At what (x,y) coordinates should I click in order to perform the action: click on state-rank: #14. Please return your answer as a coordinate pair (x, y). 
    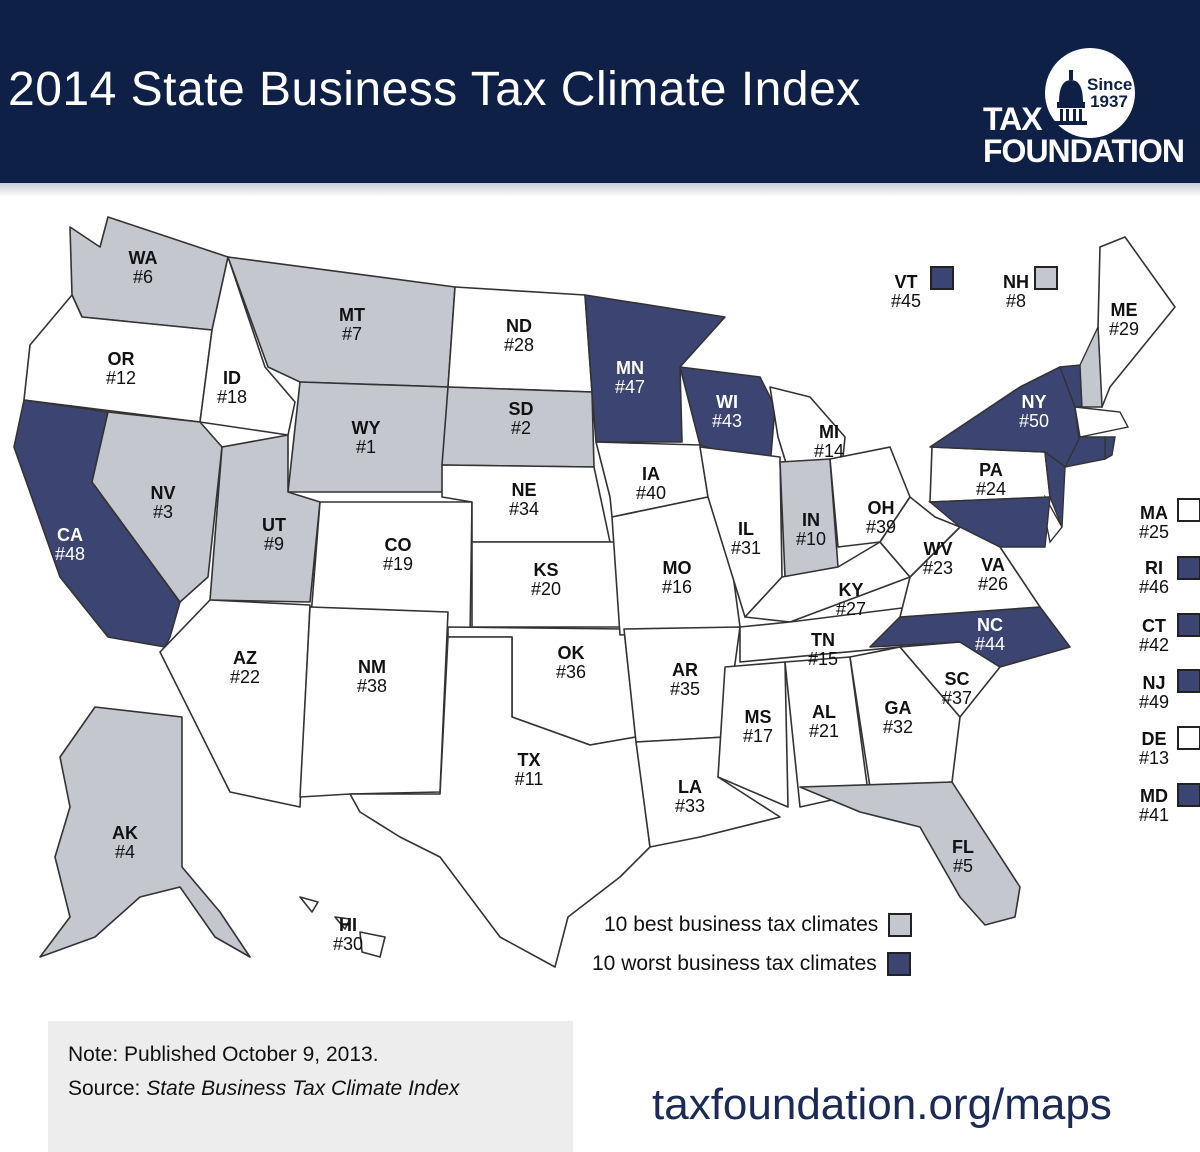
    Looking at the image, I should click on (829, 451).